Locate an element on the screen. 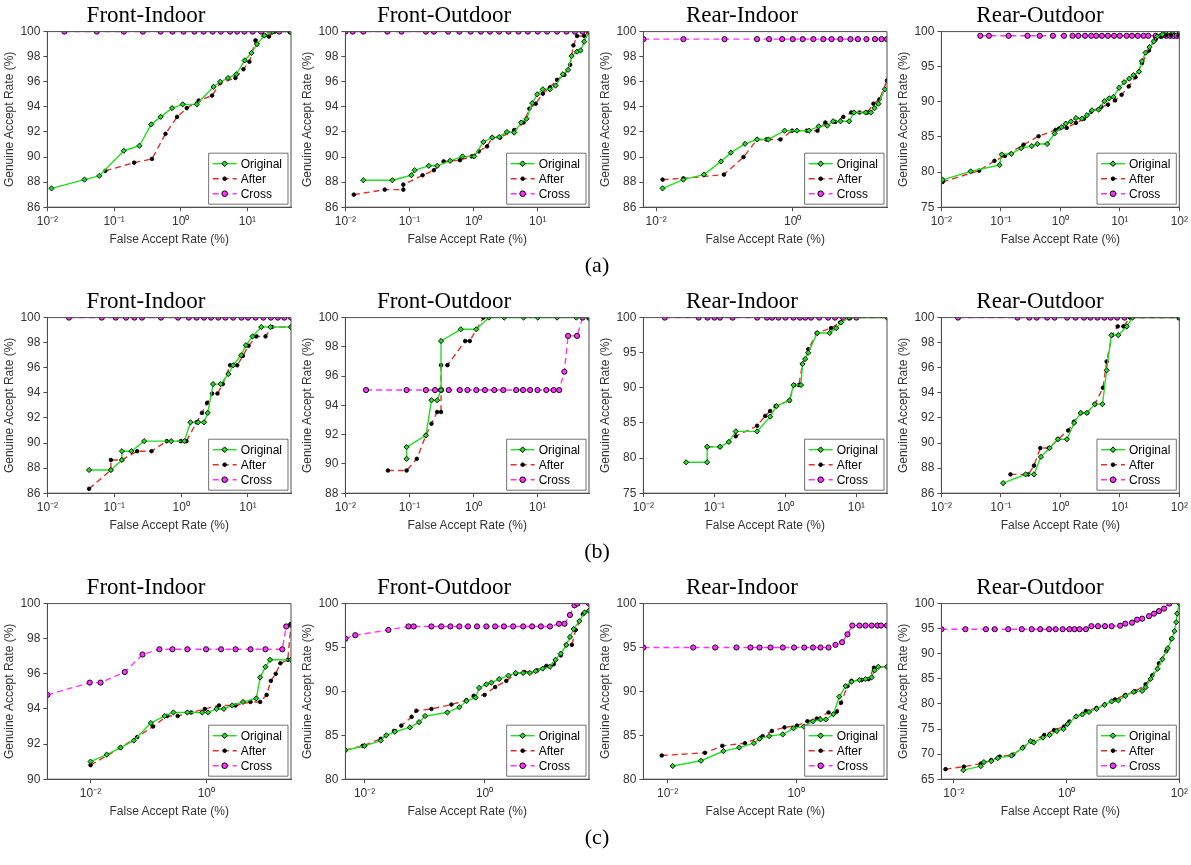  chart-title: Rear-Indoor is located at coordinates (742, 14).